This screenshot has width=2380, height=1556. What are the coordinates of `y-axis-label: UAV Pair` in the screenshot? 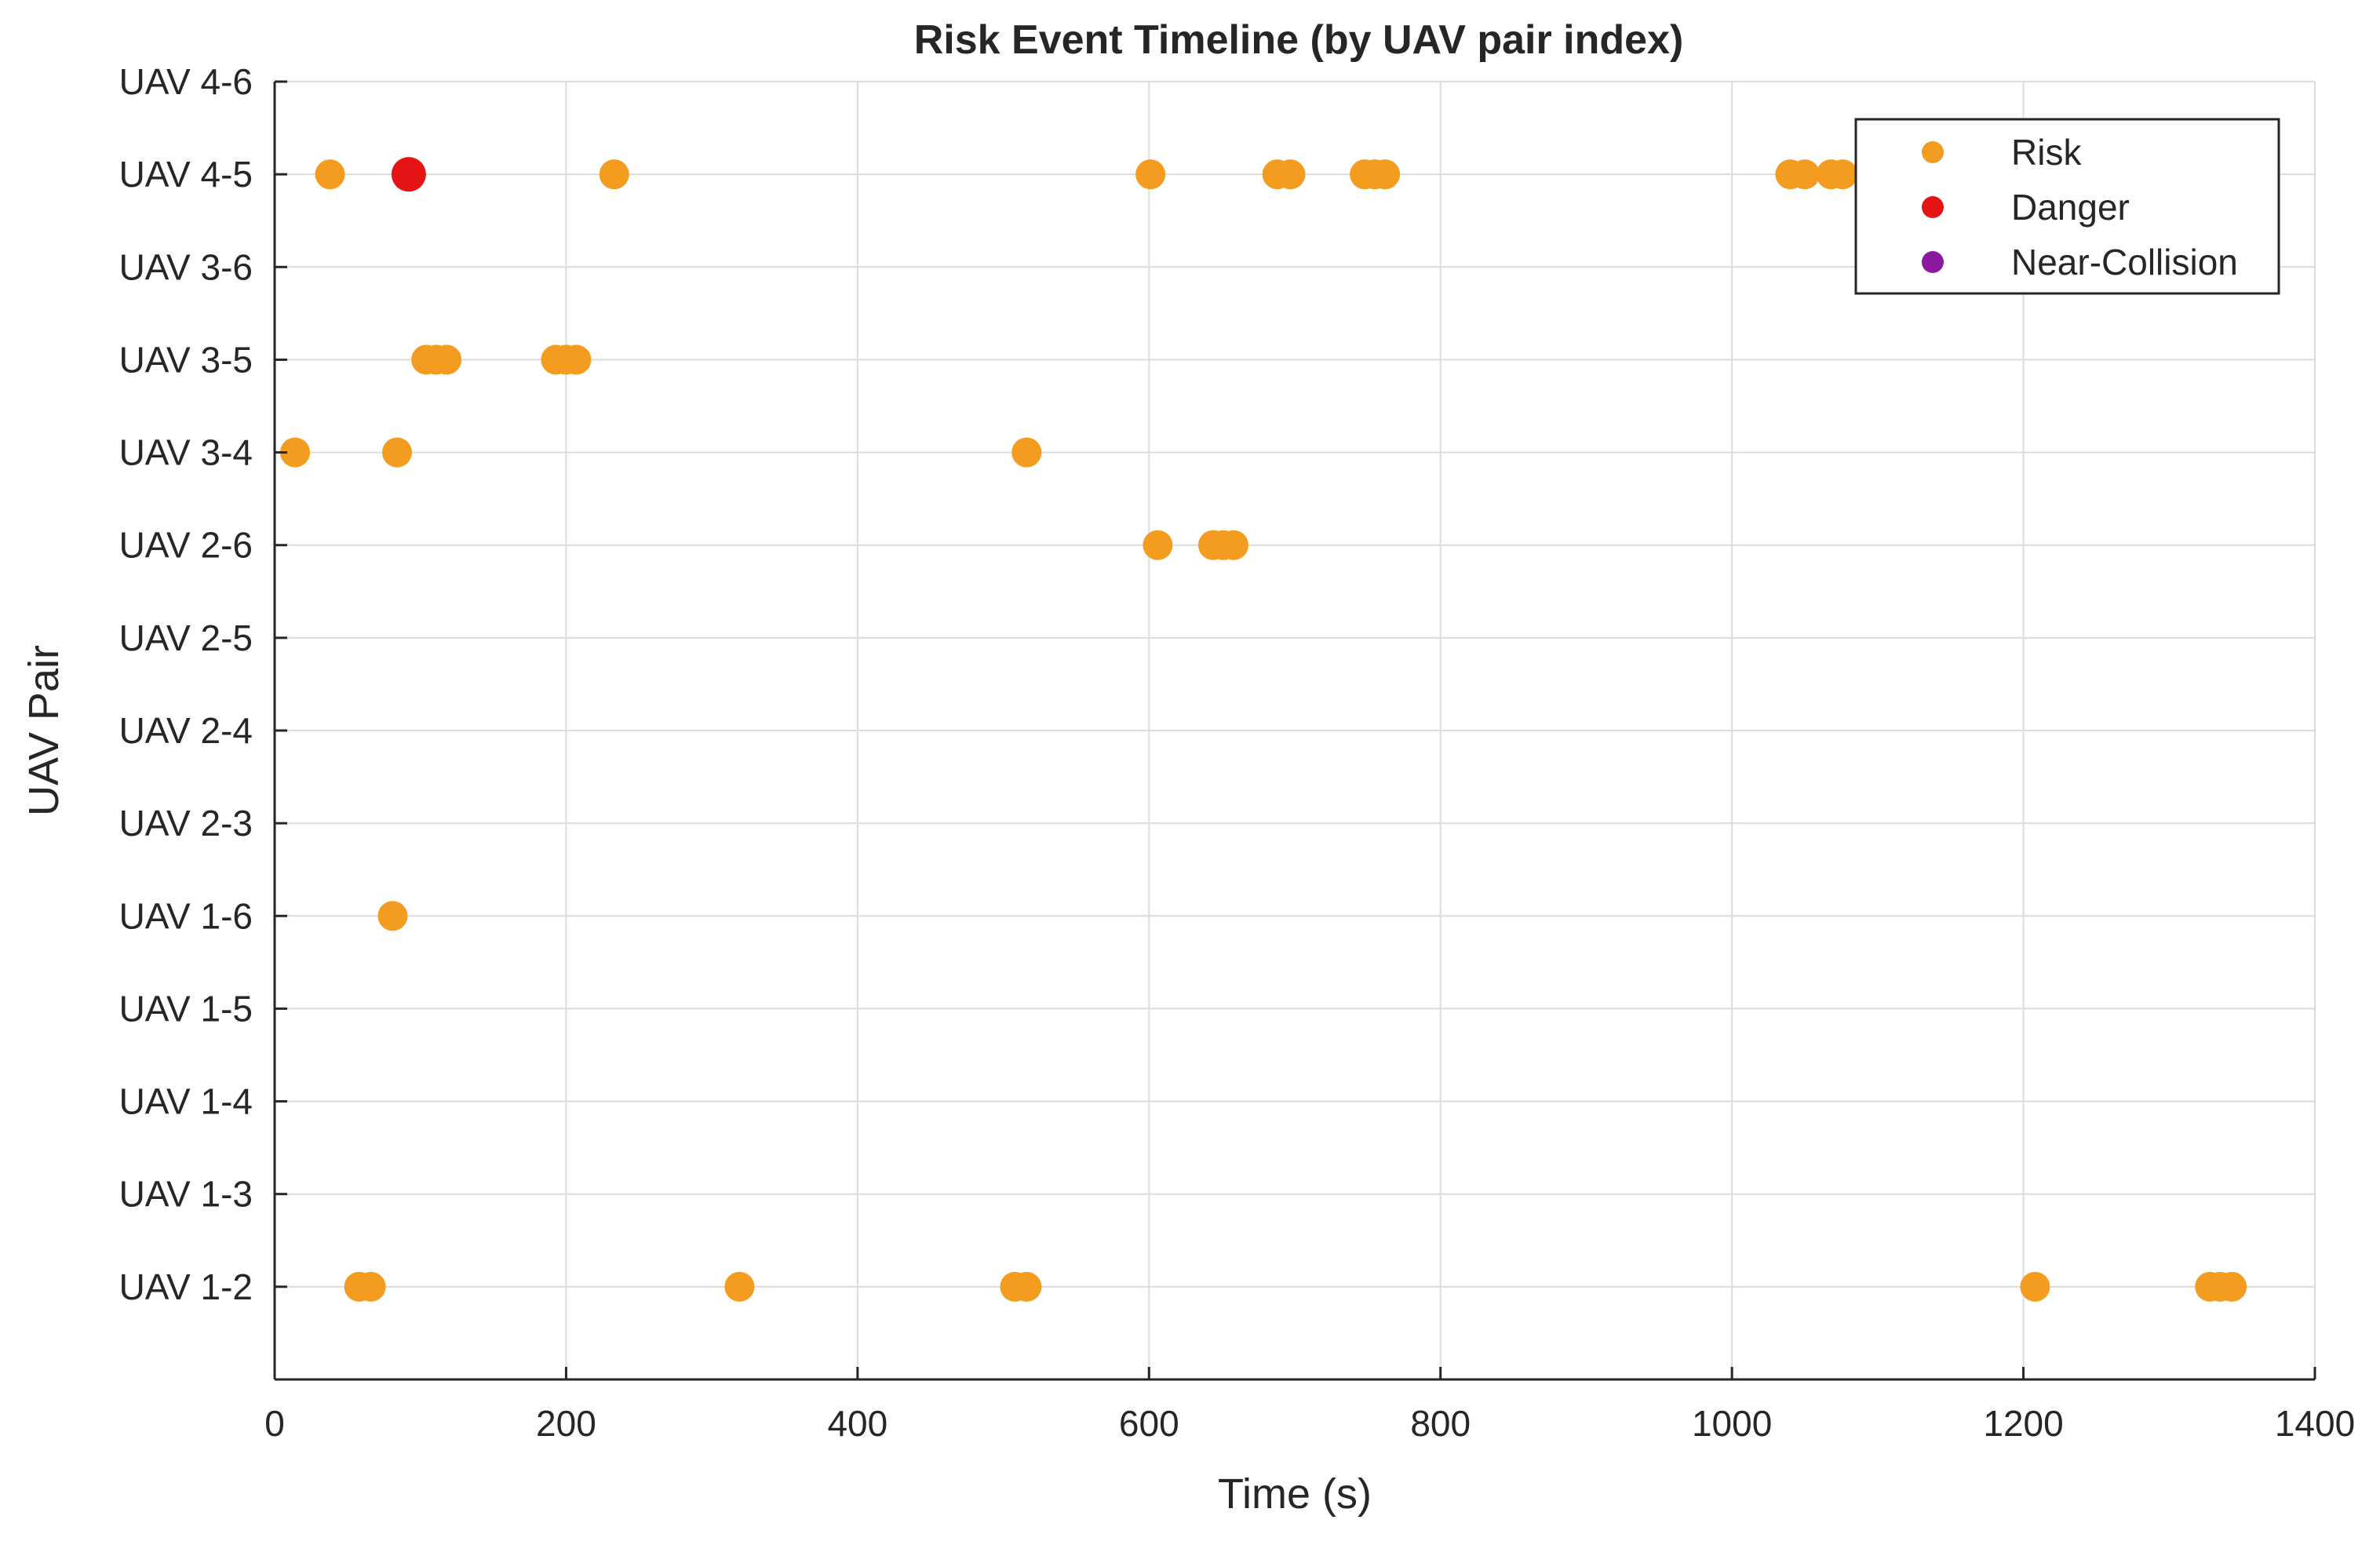 It's located at (43, 730).